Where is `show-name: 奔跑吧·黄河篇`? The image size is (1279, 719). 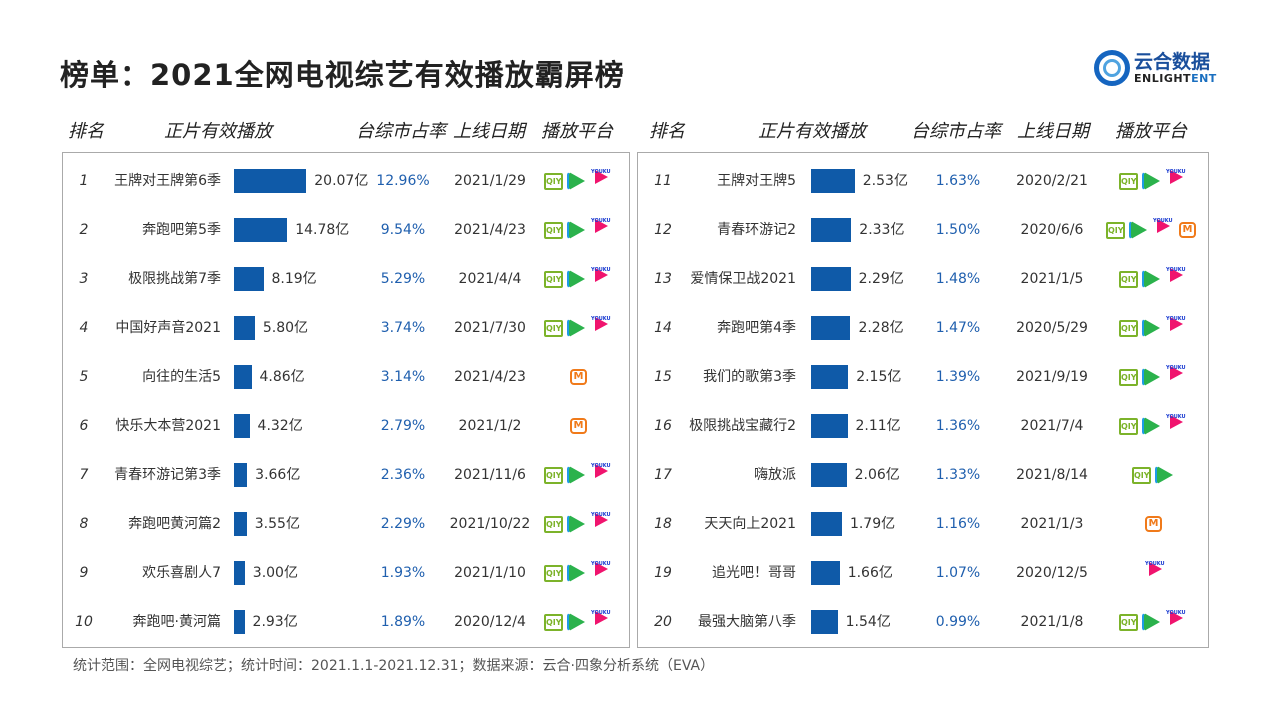
show-name: 奔跑吧·黄河篇 is located at coordinates (176, 622).